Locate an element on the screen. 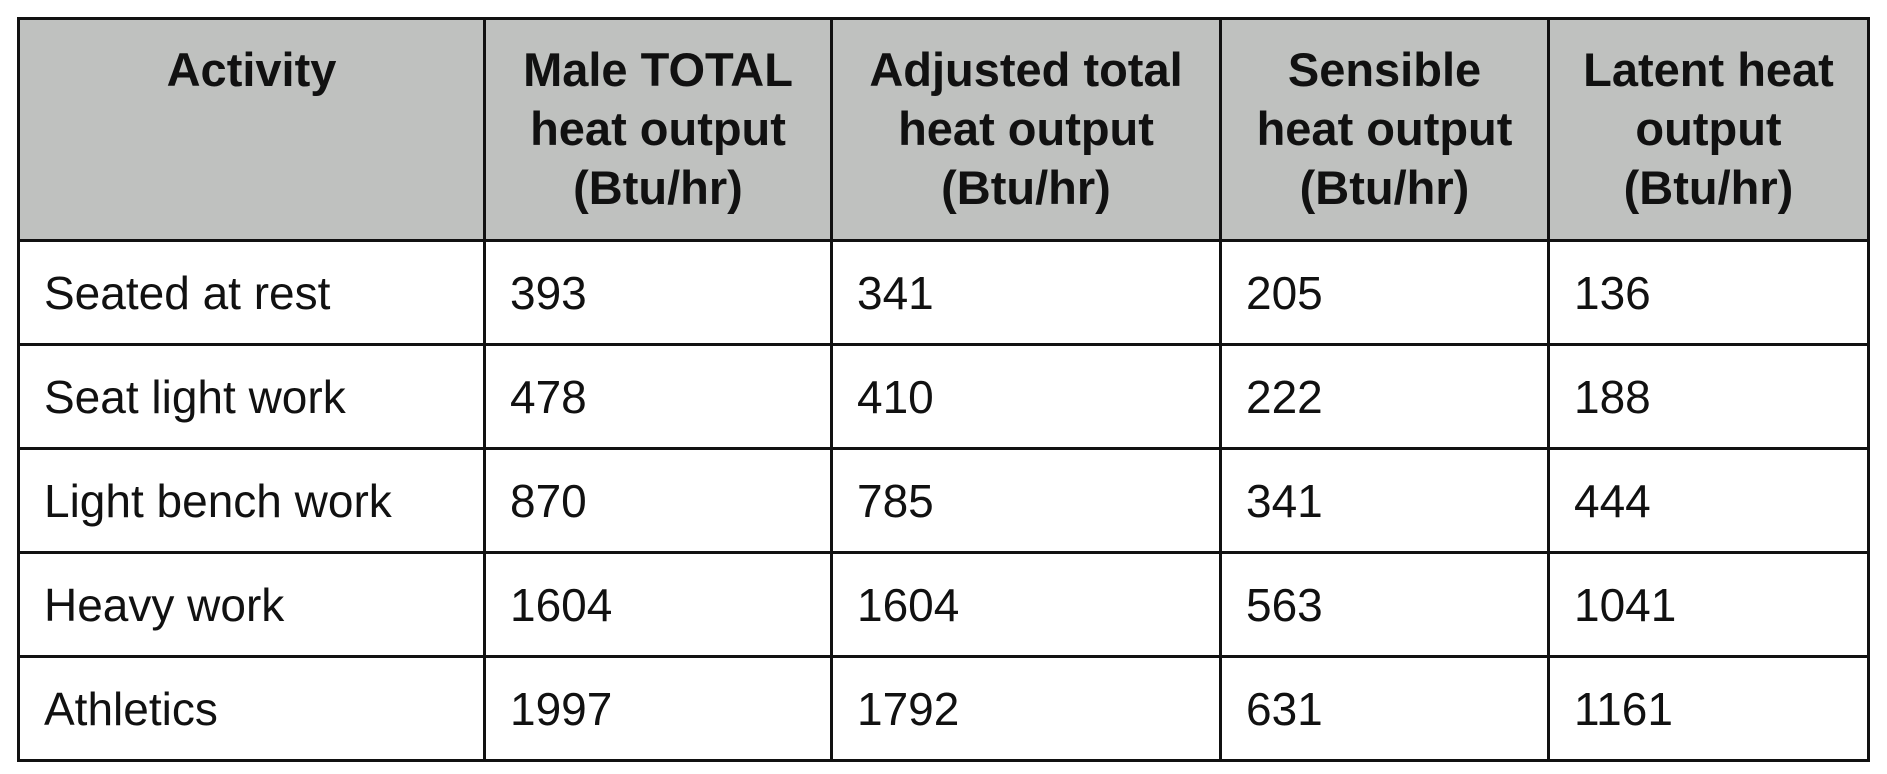 The height and width of the screenshot is (774, 1887). header-adjusted-total-heat-output: Adjusted total heat output (Btu/hr) is located at coordinates (1026, 129).